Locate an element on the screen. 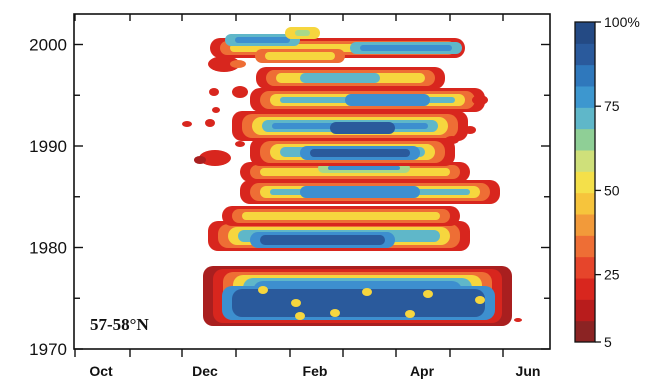 This screenshot has width=651, height=379. y-tick-label: 2000 is located at coordinates (48, 45).